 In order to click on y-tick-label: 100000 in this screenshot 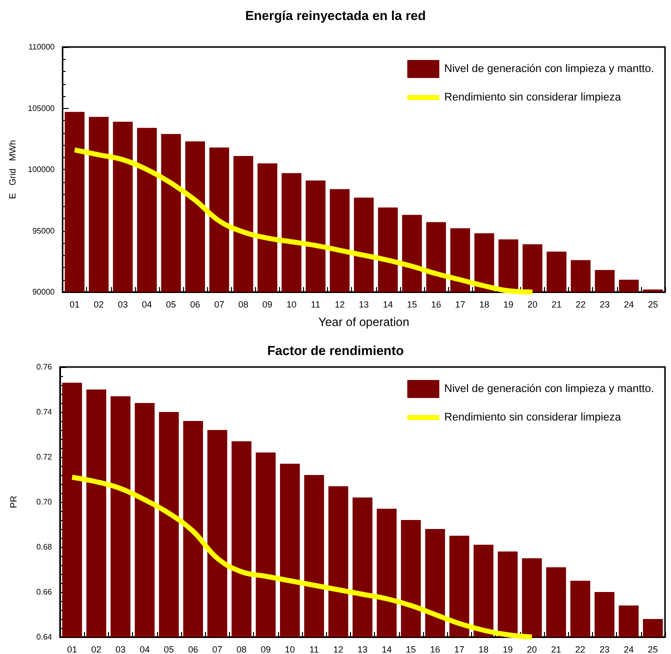, I will do `click(42, 169)`.